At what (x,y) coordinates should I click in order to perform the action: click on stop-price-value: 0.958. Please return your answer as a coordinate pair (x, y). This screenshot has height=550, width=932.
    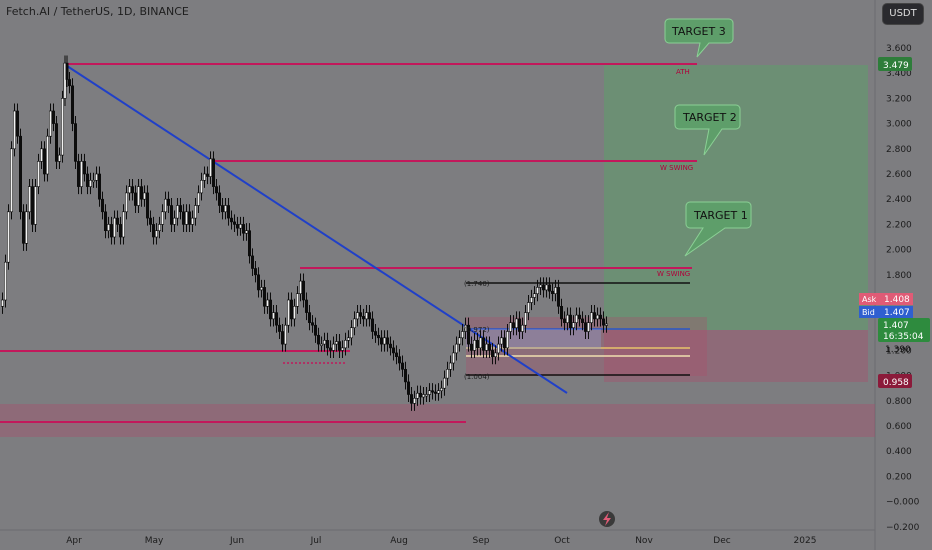
    Looking at the image, I should click on (896, 383).